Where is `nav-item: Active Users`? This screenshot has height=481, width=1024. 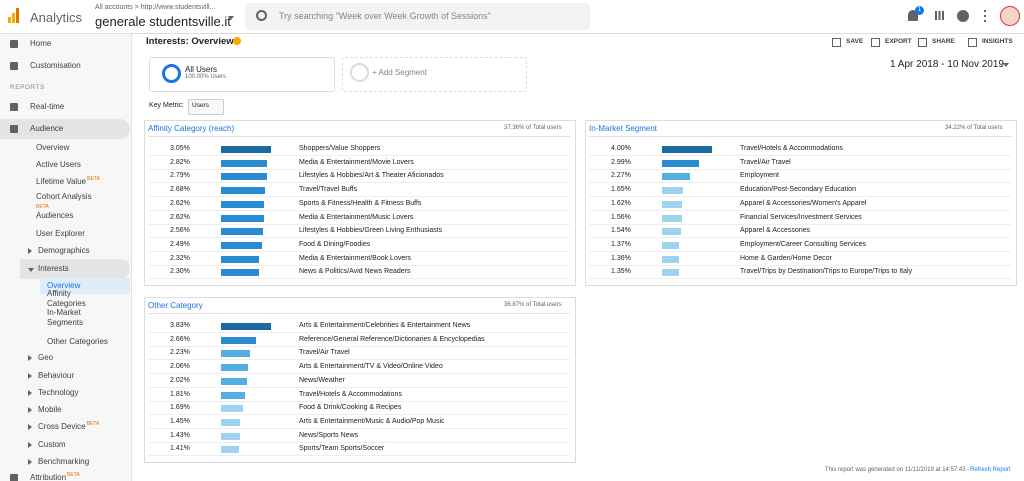
nav-item: Active Users is located at coordinates (58, 164).